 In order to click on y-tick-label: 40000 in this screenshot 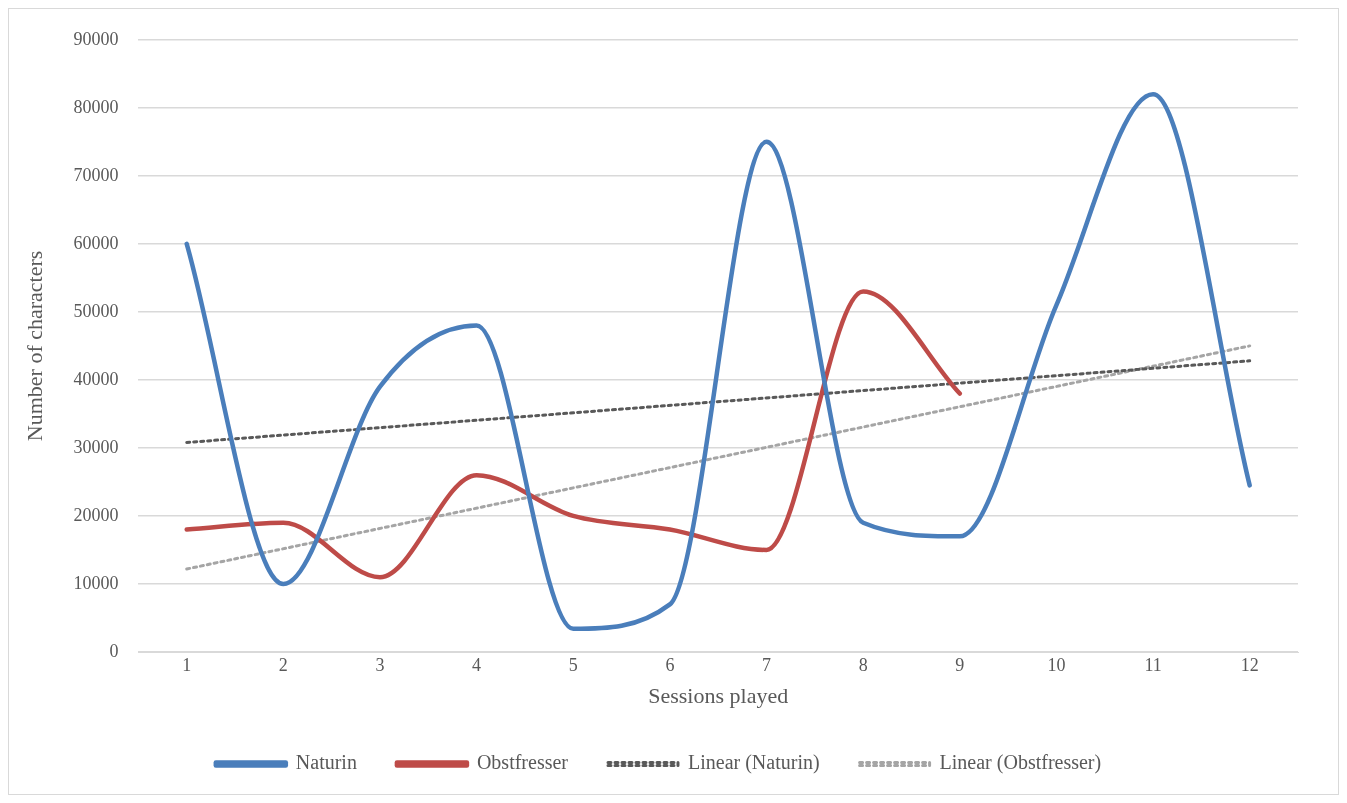, I will do `click(96, 378)`.